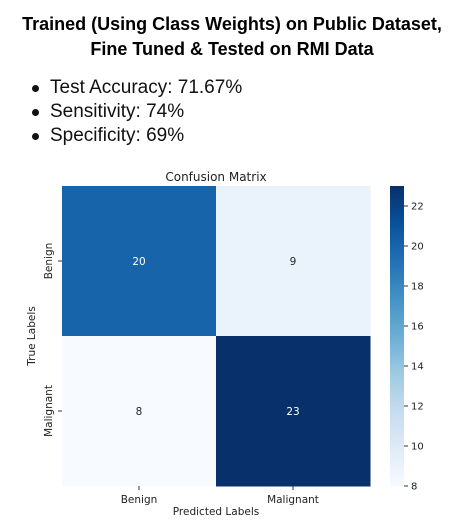 The width and height of the screenshot is (464, 529). I want to click on heatmap-cell-labels: 20 9 8 23, so click(215, 337).